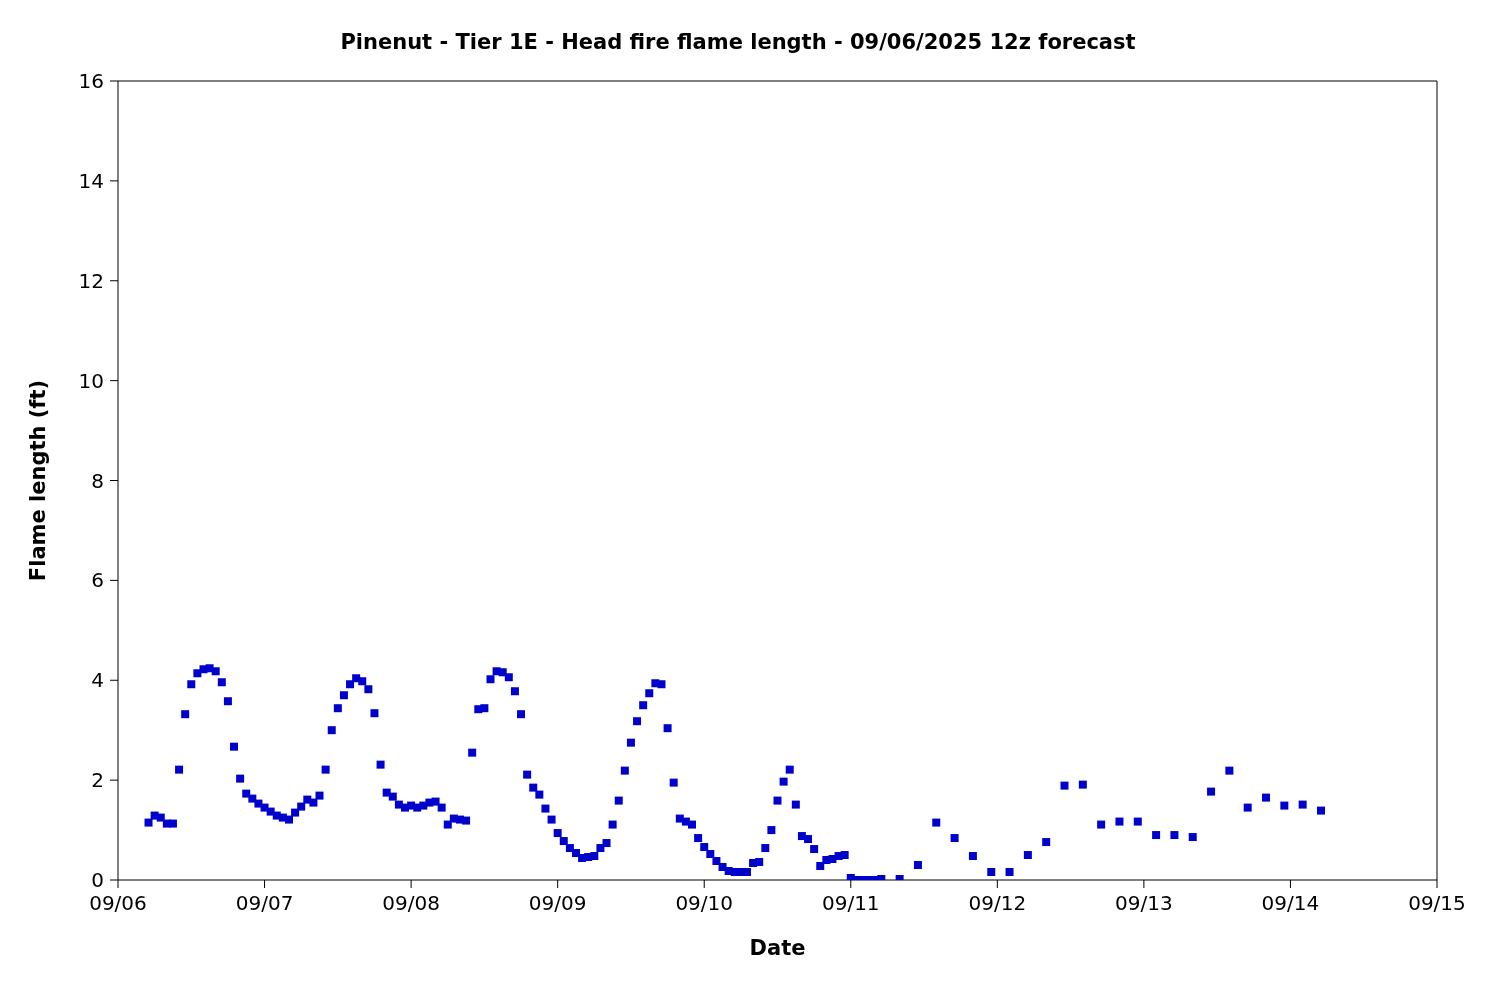 Image resolution: width=1500 pixels, height=1000 pixels. What do you see at coordinates (1437, 903) in the screenshot?
I see `x-tick-label: 09/15` at bounding box center [1437, 903].